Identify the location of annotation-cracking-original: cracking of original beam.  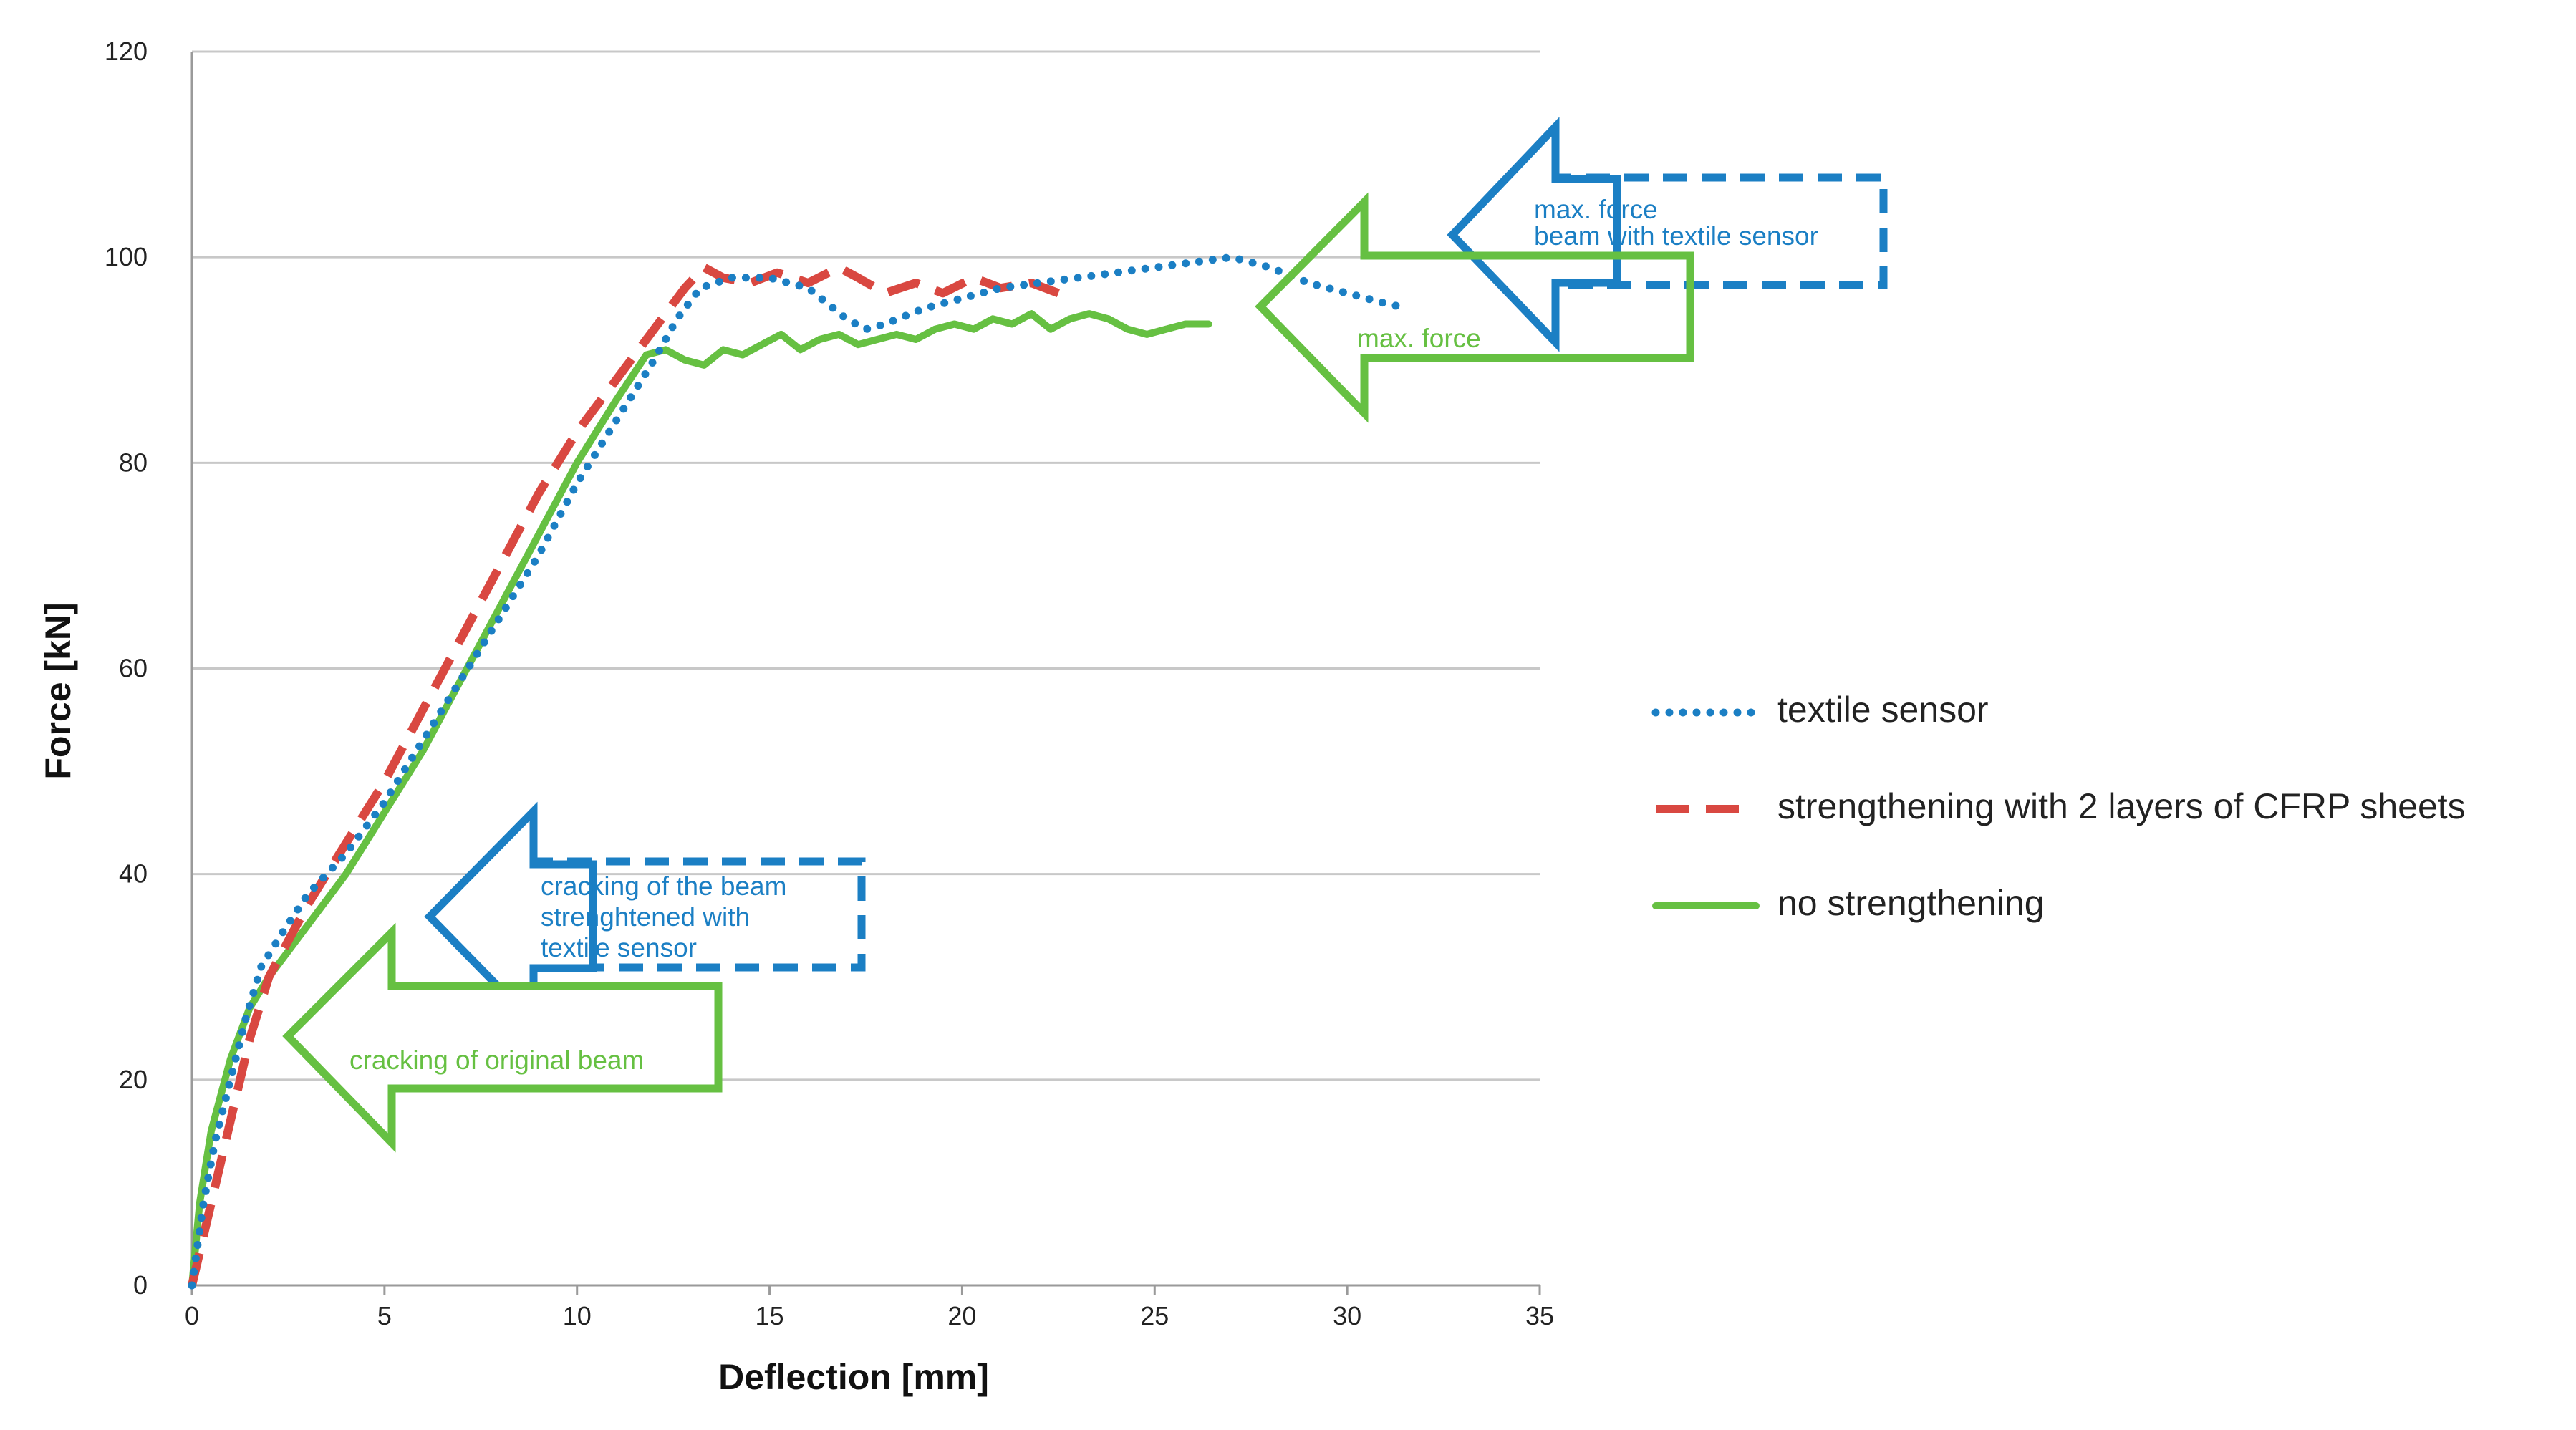
(502, 1037).